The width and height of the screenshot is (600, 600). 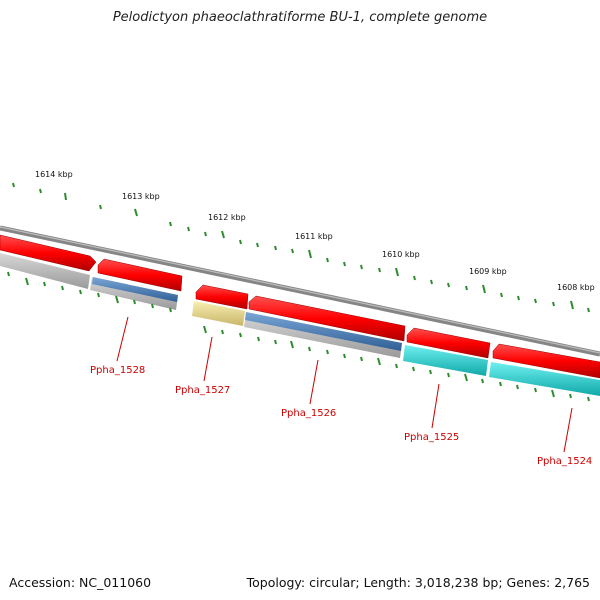 What do you see at coordinates (202, 390) in the screenshot?
I see `gene-label: Ppha_1527` at bounding box center [202, 390].